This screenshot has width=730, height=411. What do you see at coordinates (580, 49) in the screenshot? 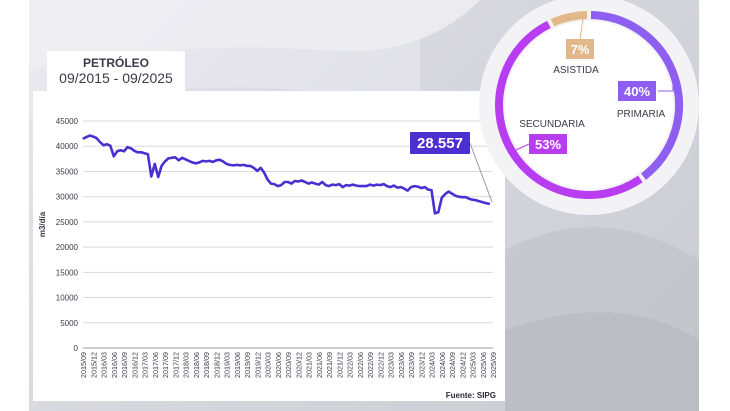
I see `donut-percent-asistida: 7%` at bounding box center [580, 49].